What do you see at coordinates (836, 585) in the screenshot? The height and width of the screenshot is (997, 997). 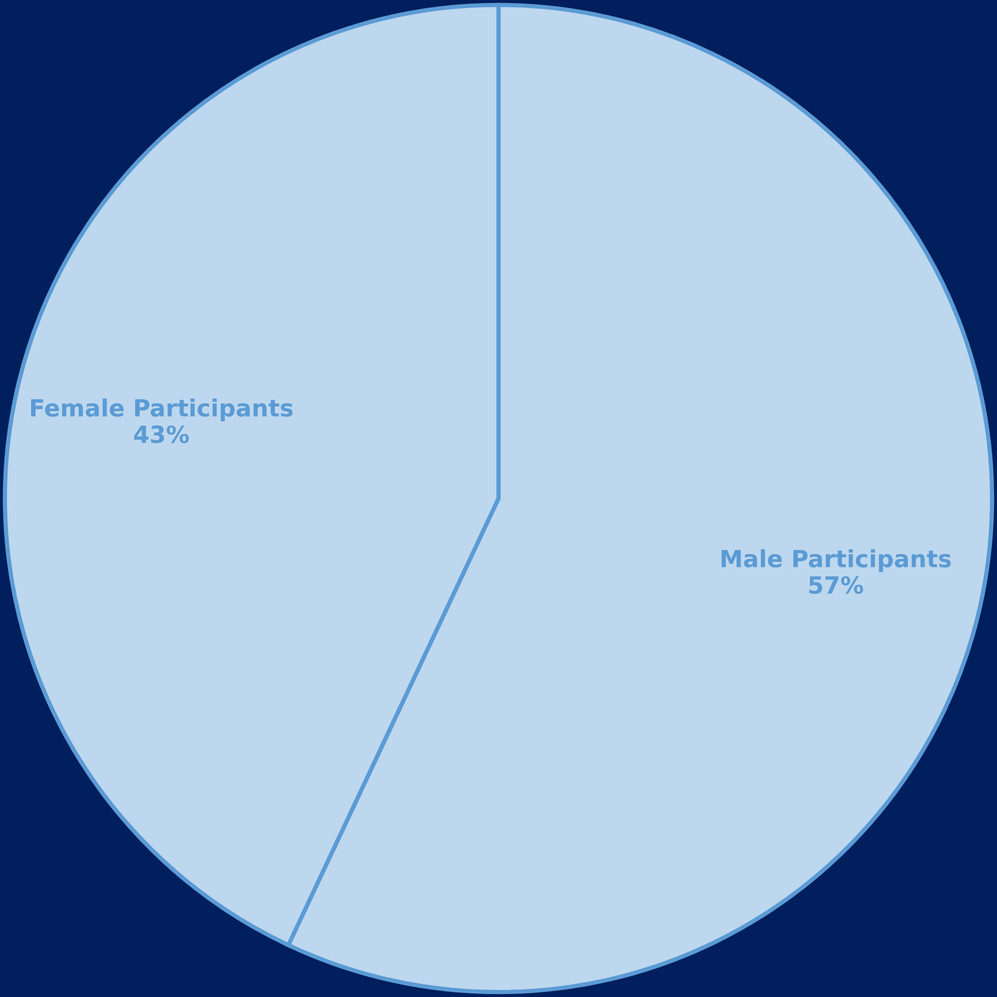 I see `data-label: 57%` at bounding box center [836, 585].